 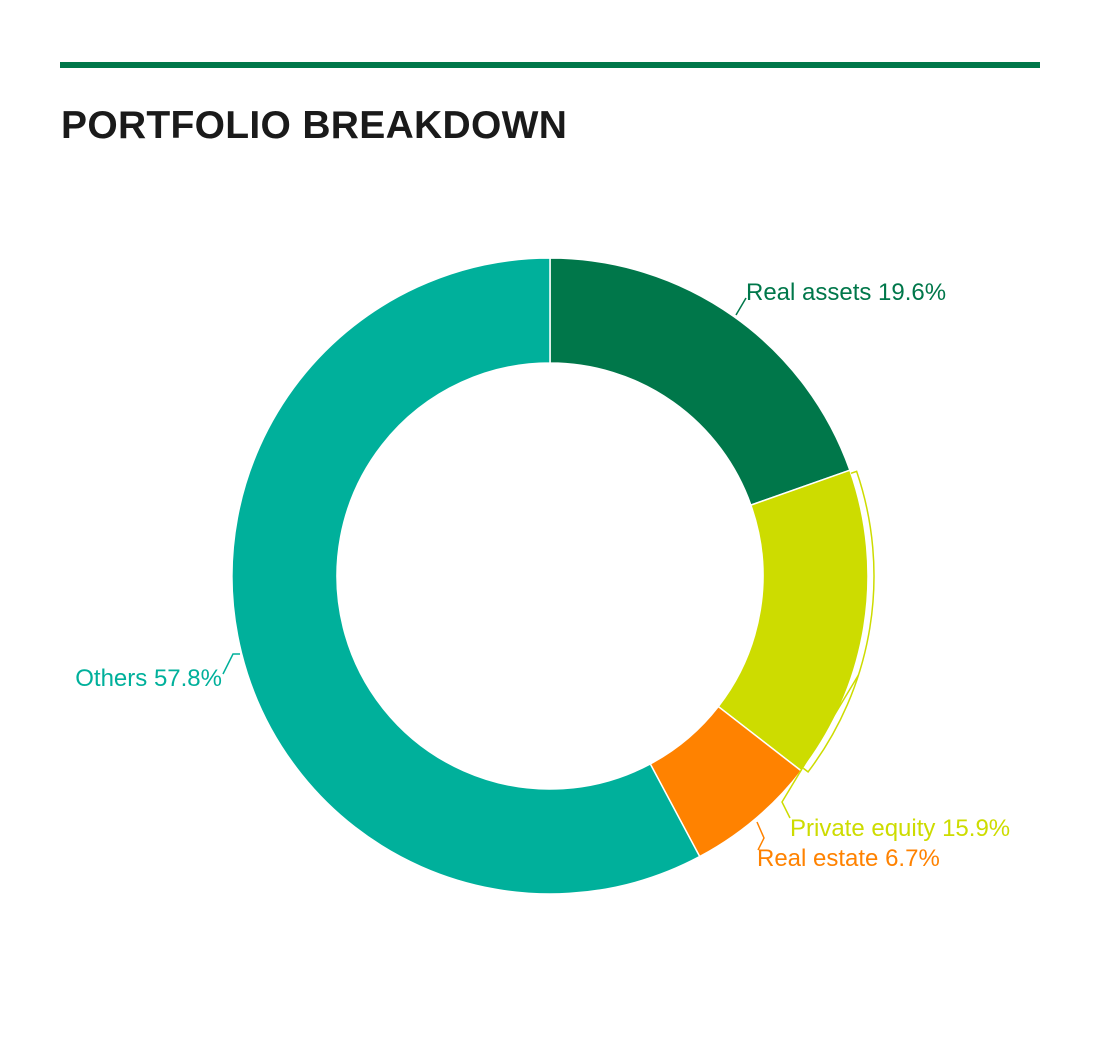 I want to click on label-real-assets: Real assets 19.6%, so click(x=846, y=292).